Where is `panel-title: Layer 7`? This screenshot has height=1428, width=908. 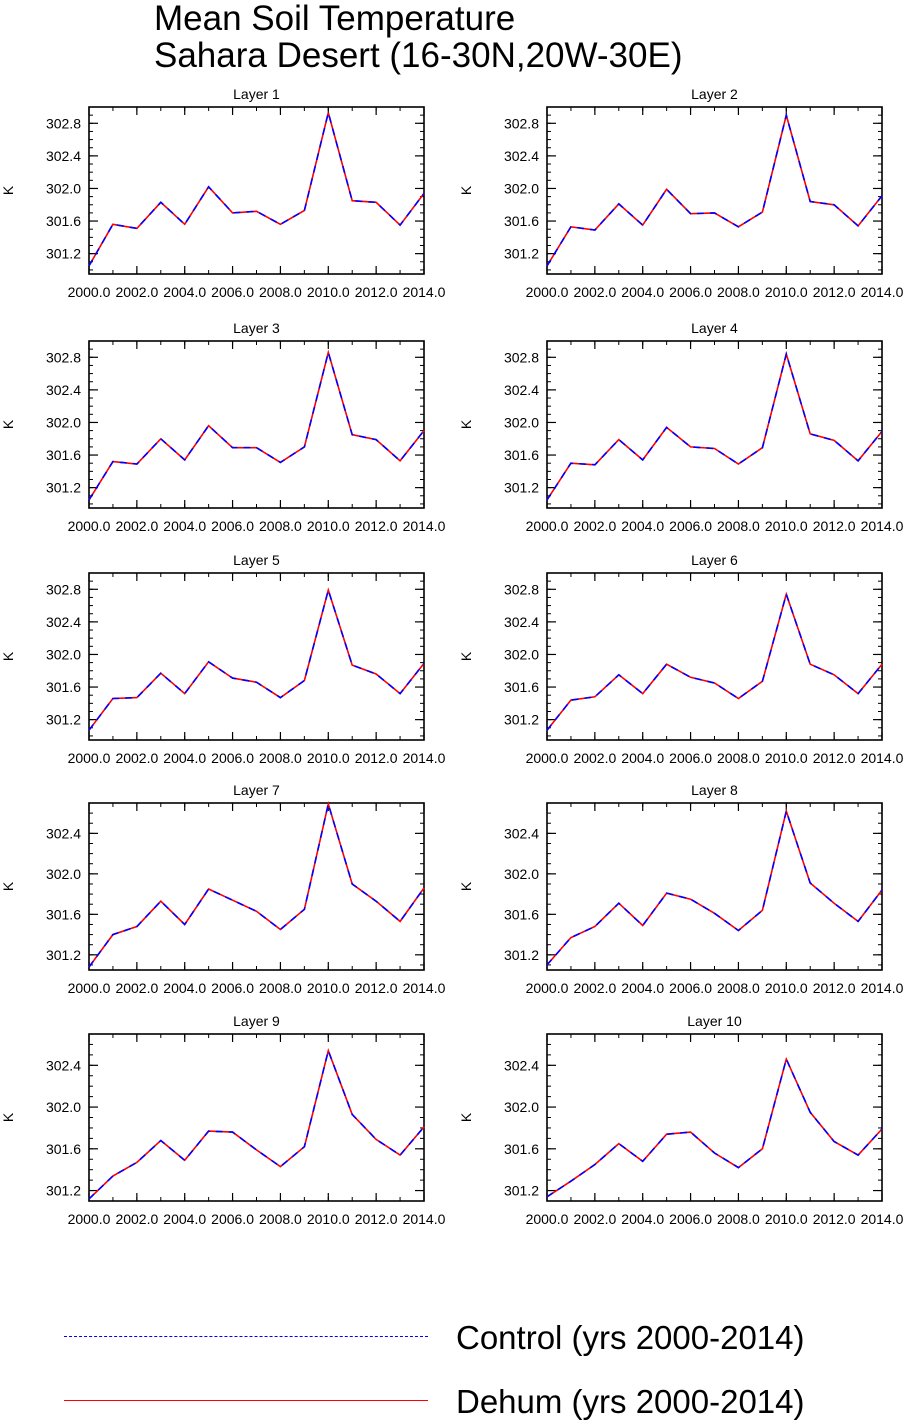 panel-title: Layer 7 is located at coordinates (256, 790).